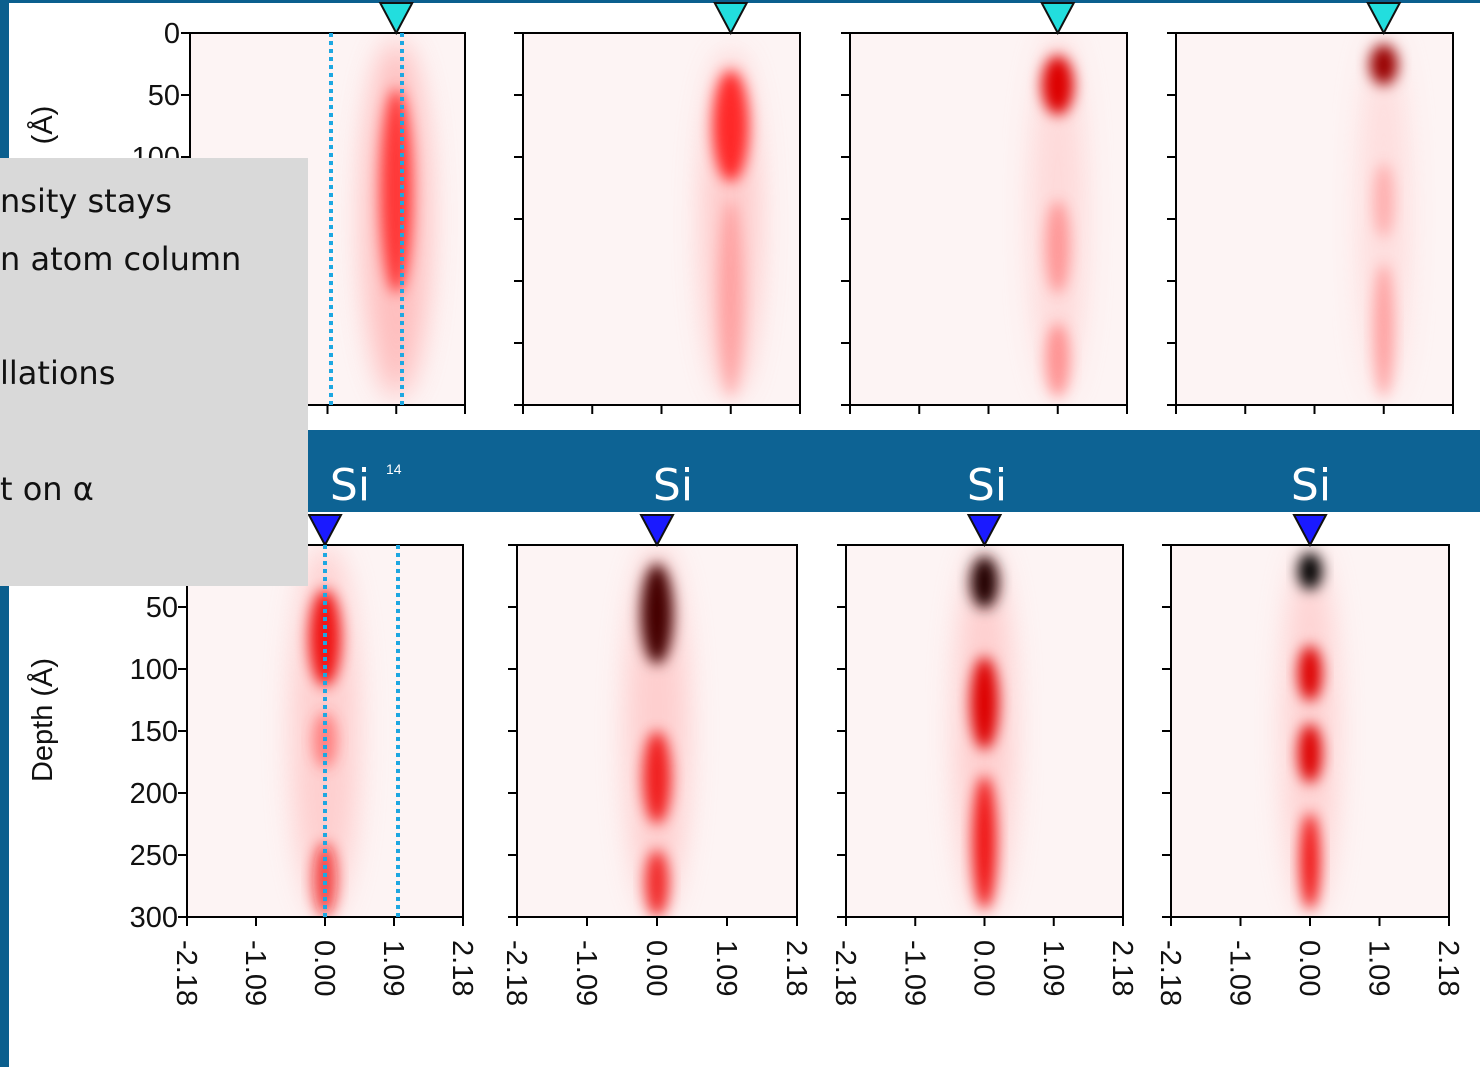 Image resolution: width=1480 pixels, height=1067 pixels. What do you see at coordinates (47, 489) in the screenshot?
I see `note-line: t on α` at bounding box center [47, 489].